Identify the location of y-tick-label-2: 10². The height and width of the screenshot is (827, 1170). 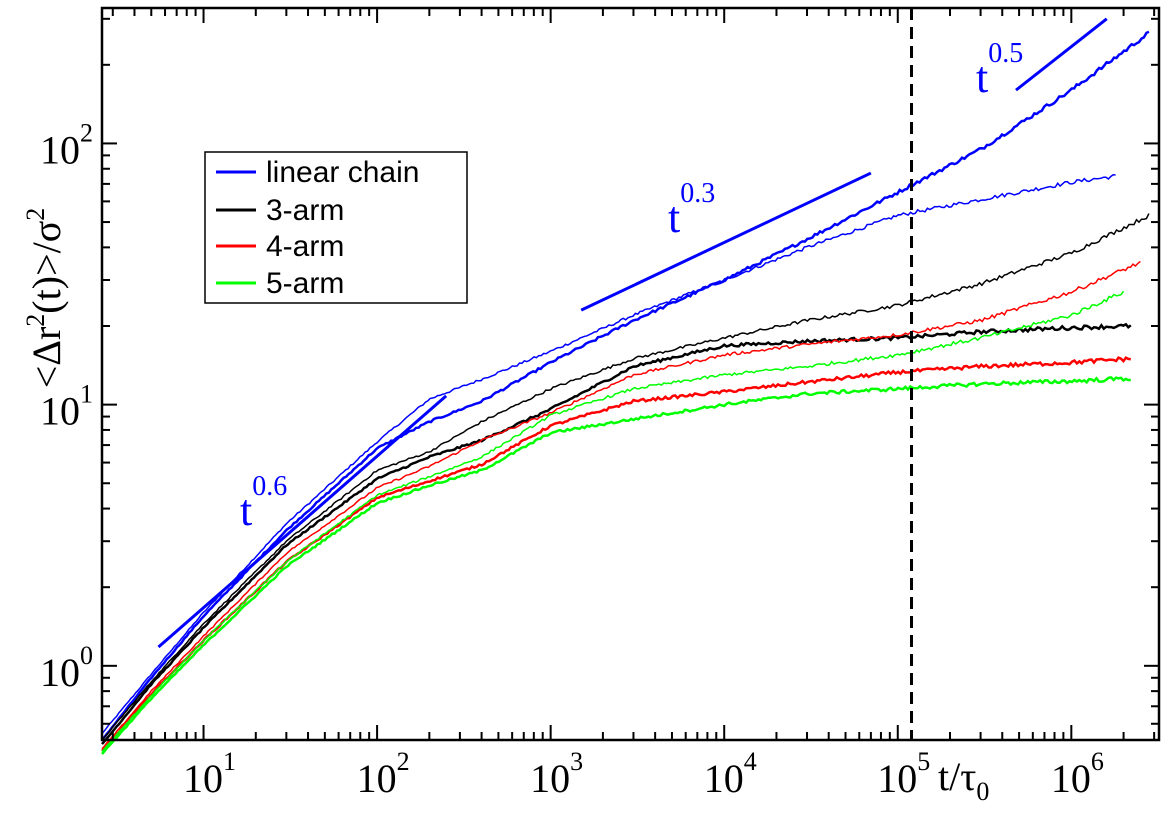
(66, 145).